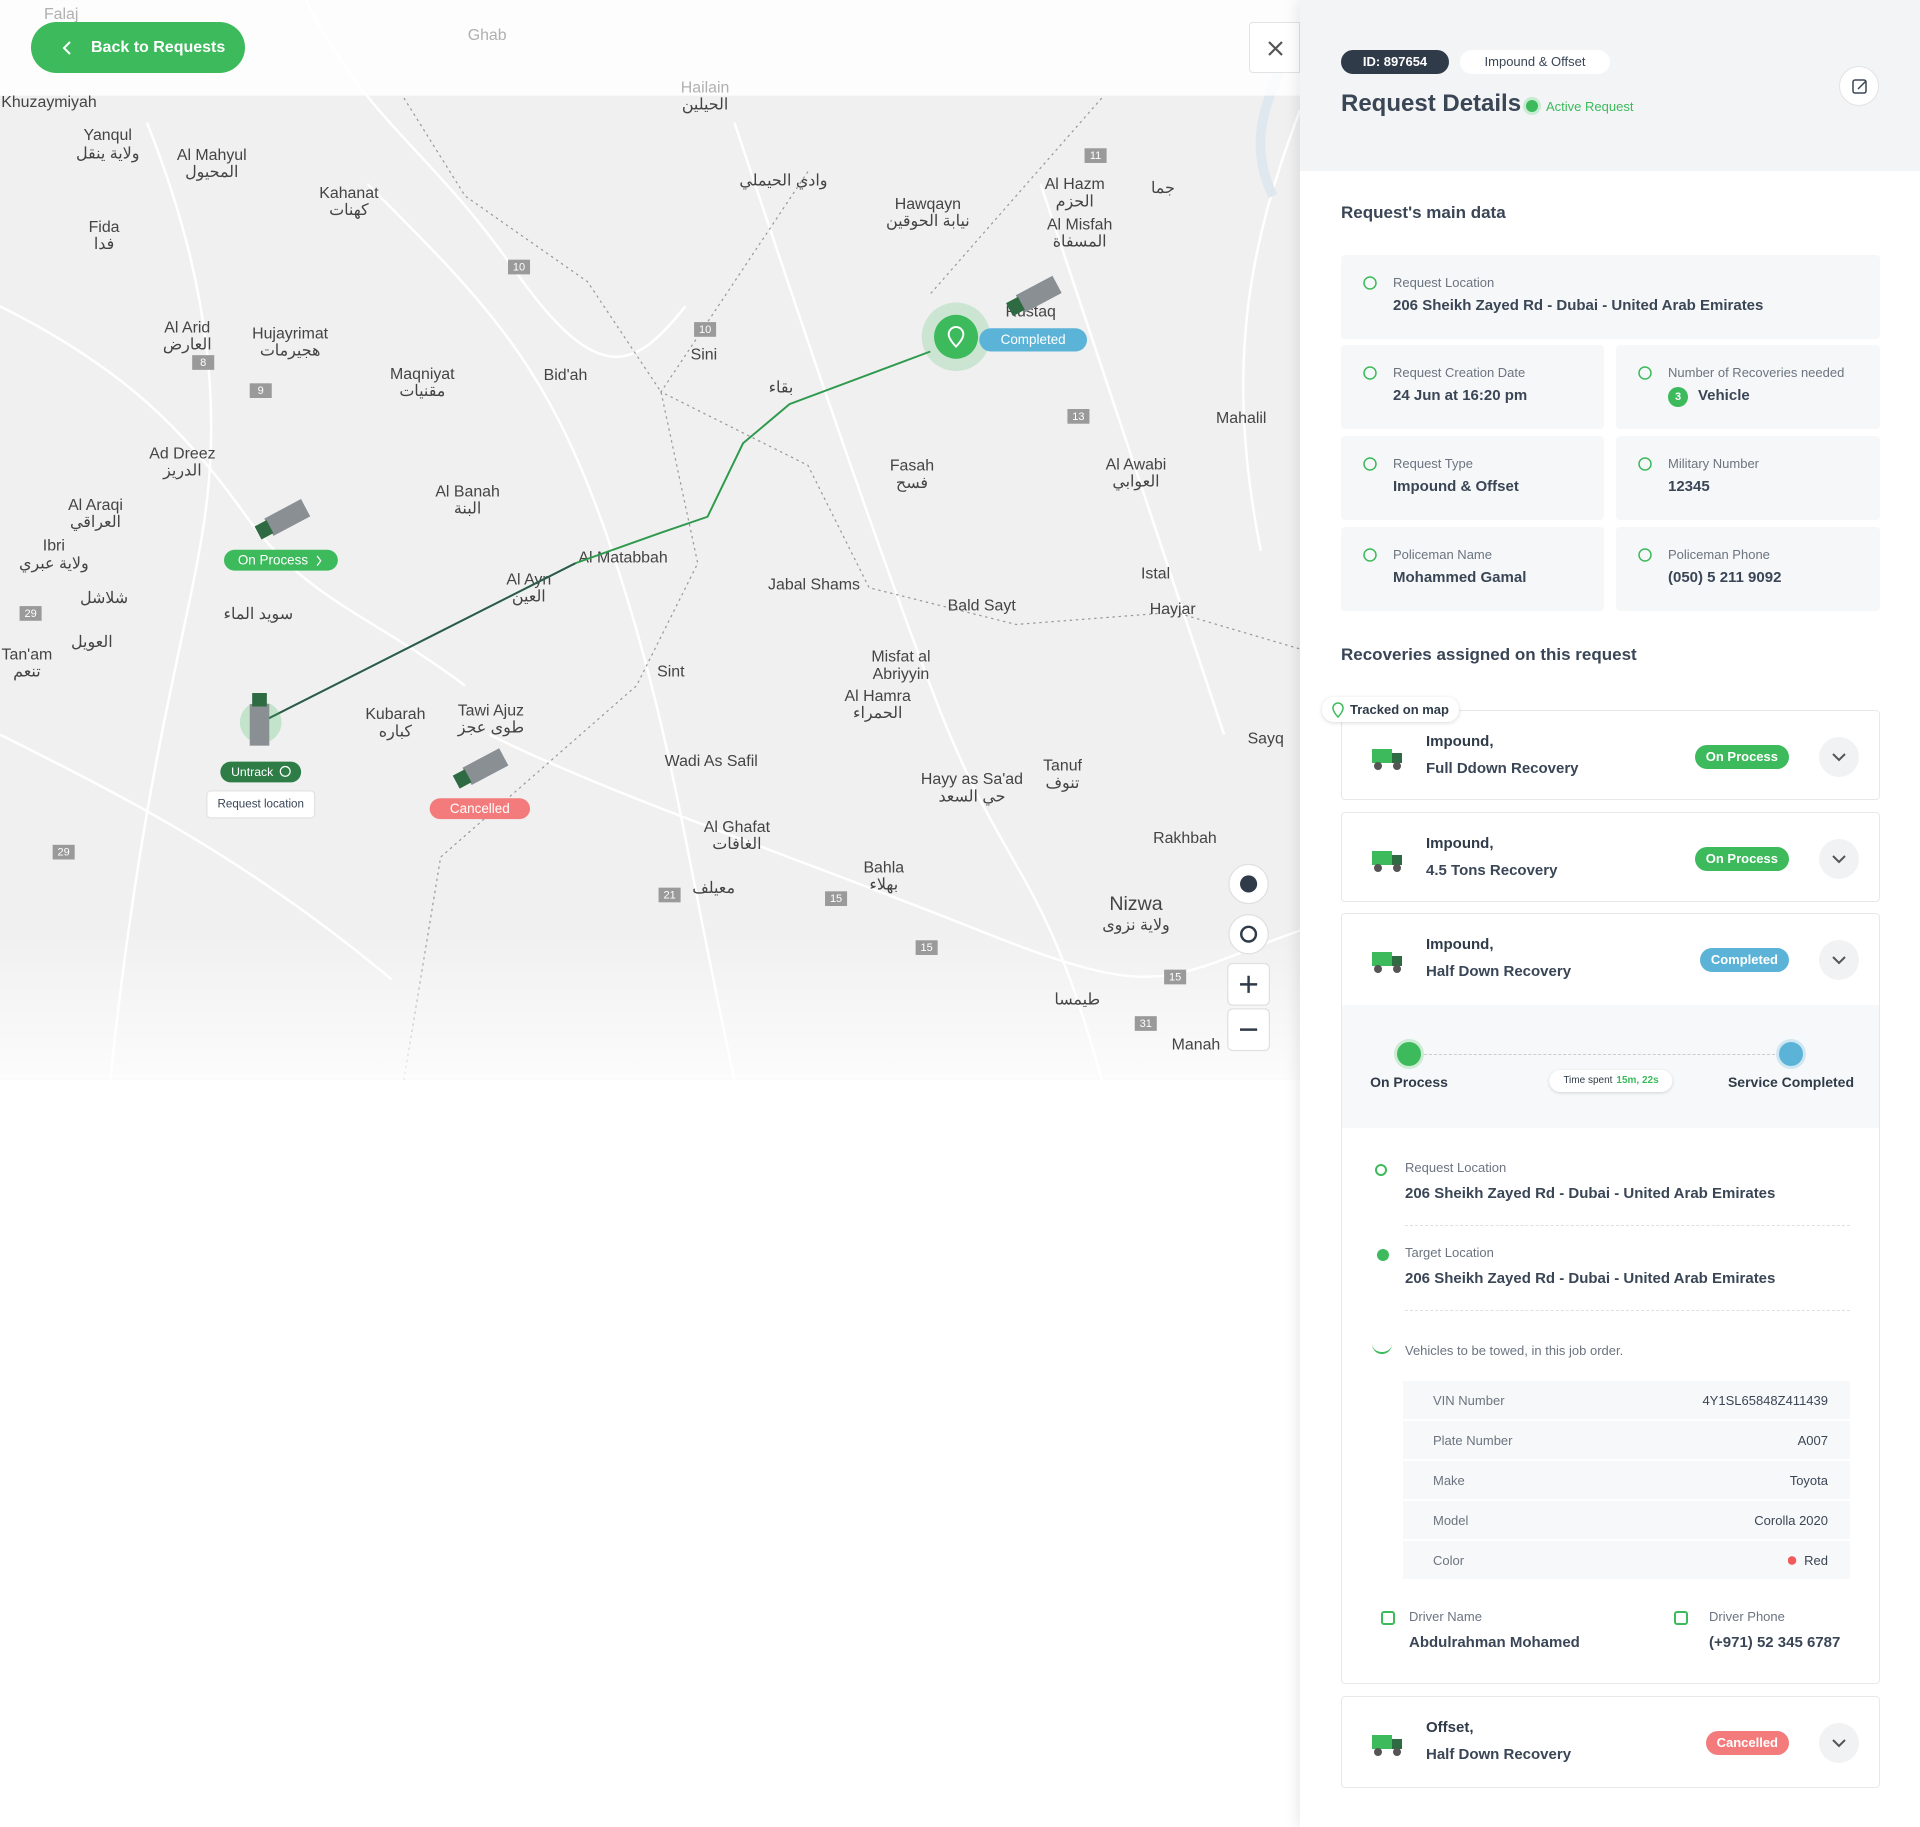  Describe the element at coordinates (1590, 106) in the screenshot. I see `status-text: Active Request` at that location.